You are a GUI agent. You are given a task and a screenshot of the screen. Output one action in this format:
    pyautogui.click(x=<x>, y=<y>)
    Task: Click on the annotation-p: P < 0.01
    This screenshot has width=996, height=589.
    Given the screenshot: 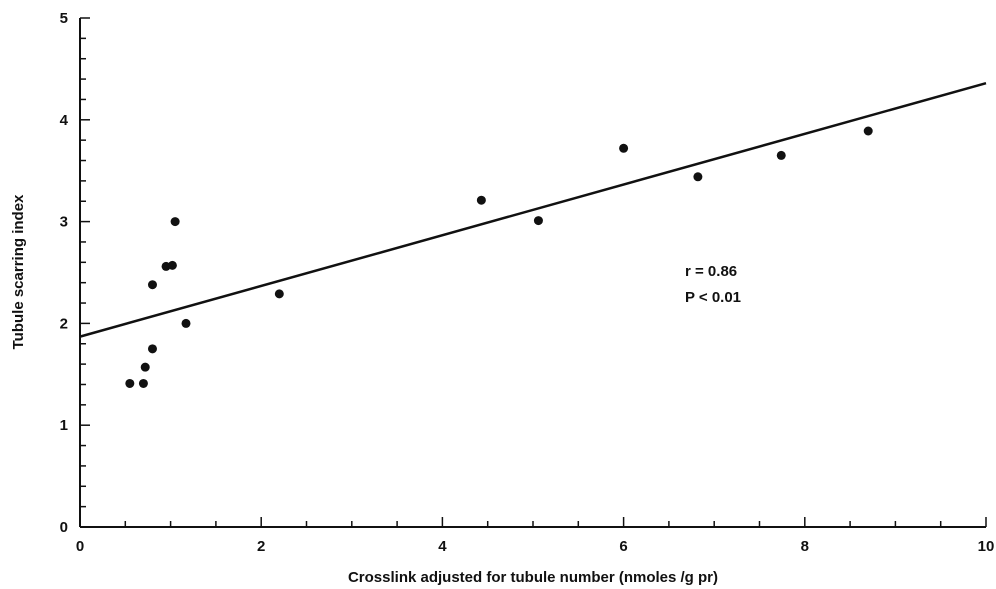 What is the action you would take?
    pyautogui.click(x=713, y=297)
    